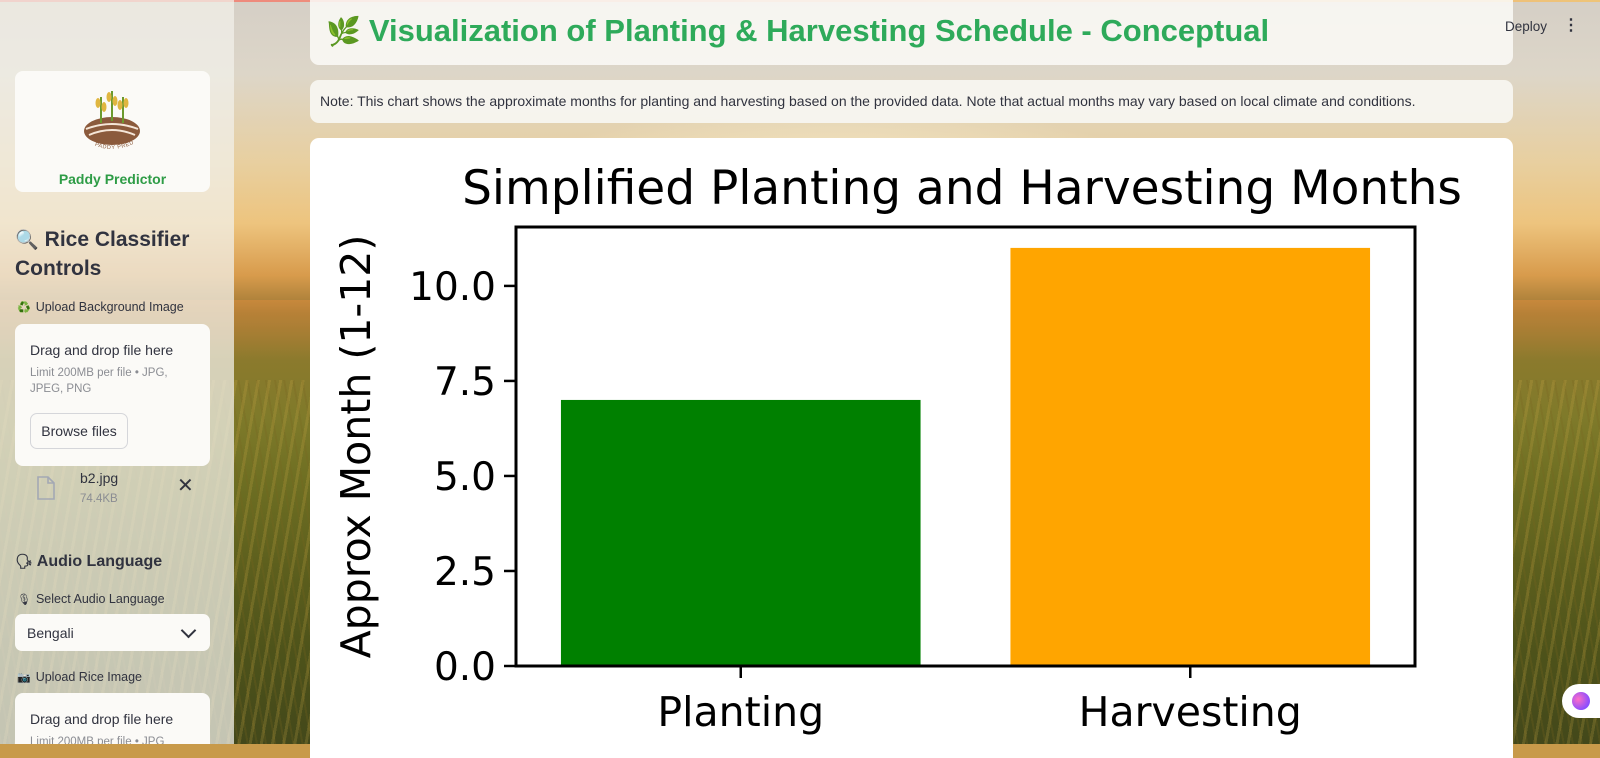  I want to click on upload-bg-label-text: Upload Background Image, so click(109, 307).